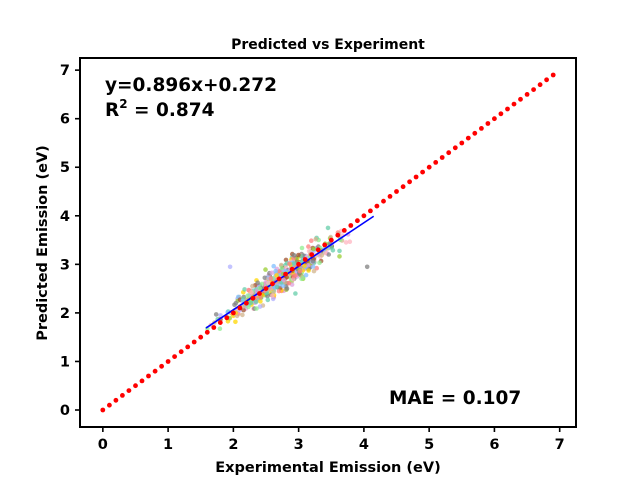 This screenshot has height=480, width=640. I want to click on chart-title: Predicted vs Experiment, so click(328, 45).